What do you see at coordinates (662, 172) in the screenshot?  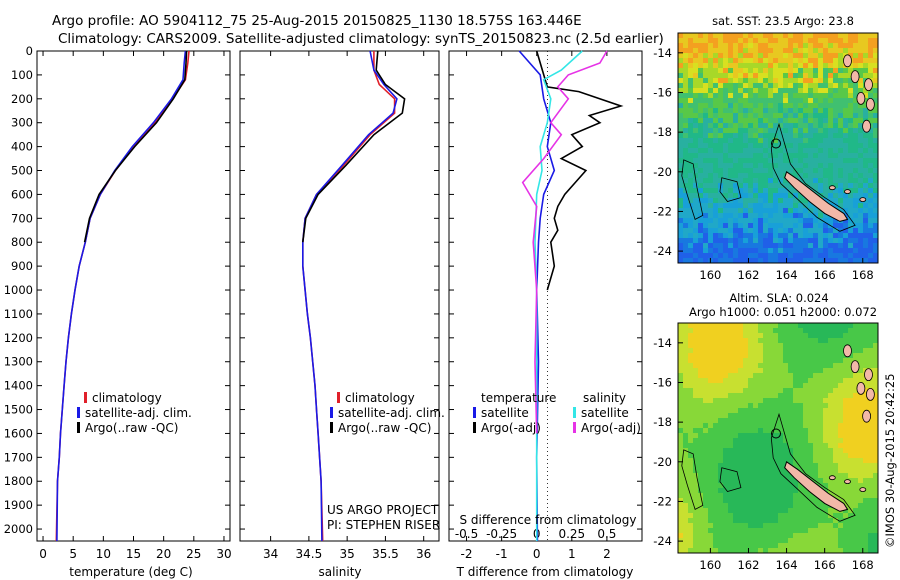 I see `map-lat-label: -20` at bounding box center [662, 172].